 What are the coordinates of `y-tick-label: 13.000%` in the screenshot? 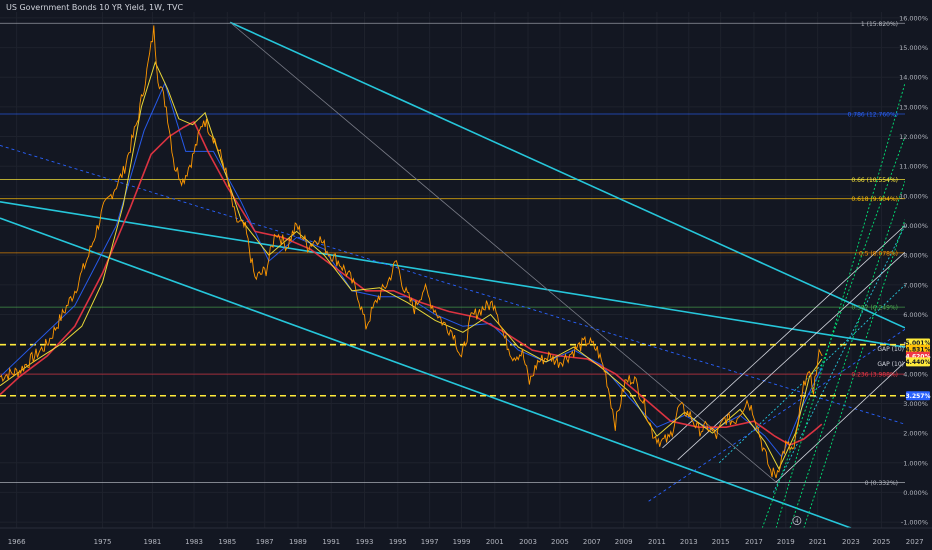 It's located at (913, 107).